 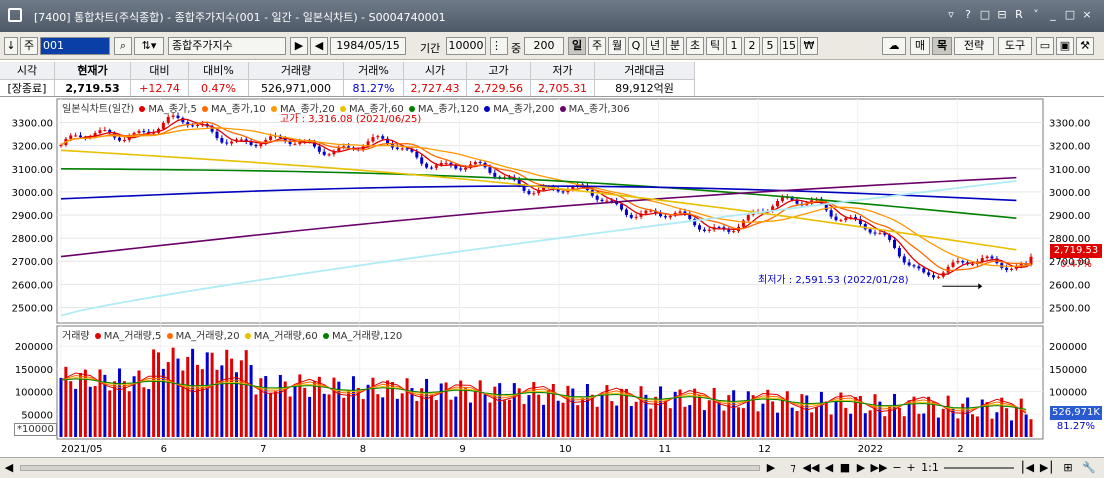 I want to click on dropdown-icon: ▿, so click(x=951, y=14).